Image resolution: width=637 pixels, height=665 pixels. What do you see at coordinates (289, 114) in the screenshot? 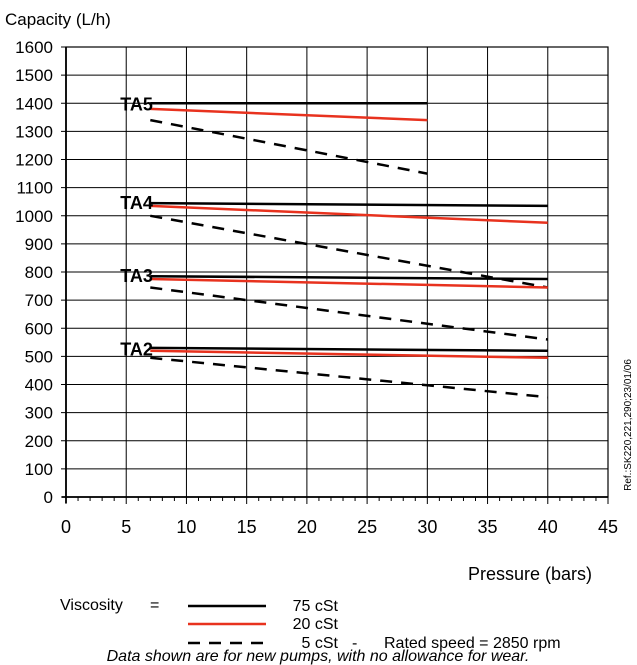
I see `series-line-ta5-20cst` at bounding box center [289, 114].